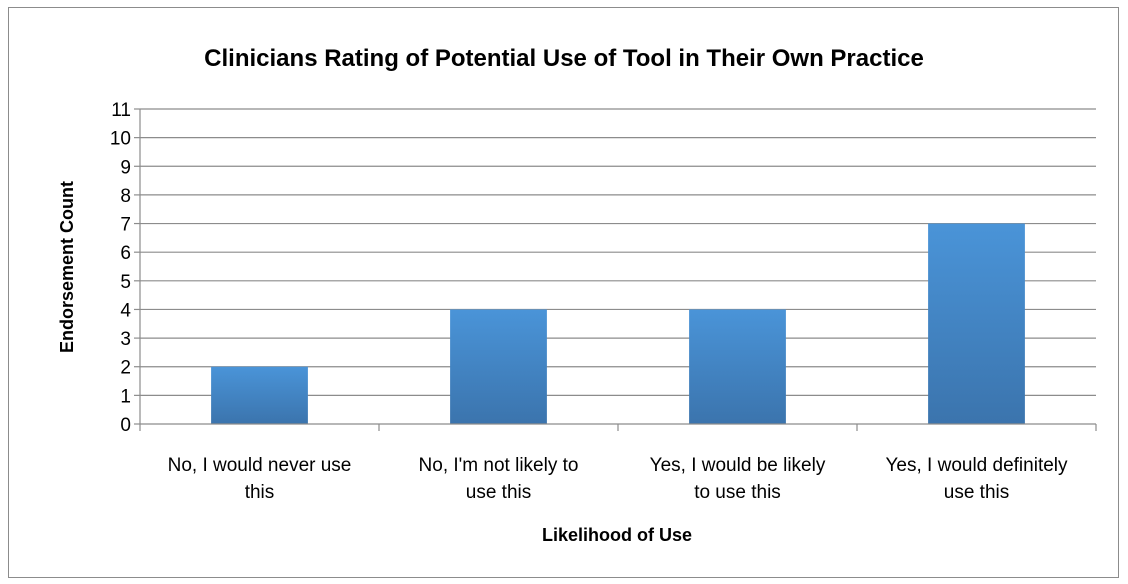 The image size is (1128, 584). What do you see at coordinates (499, 465) in the screenshot?
I see `x-category-label: No, I'm not likely to` at bounding box center [499, 465].